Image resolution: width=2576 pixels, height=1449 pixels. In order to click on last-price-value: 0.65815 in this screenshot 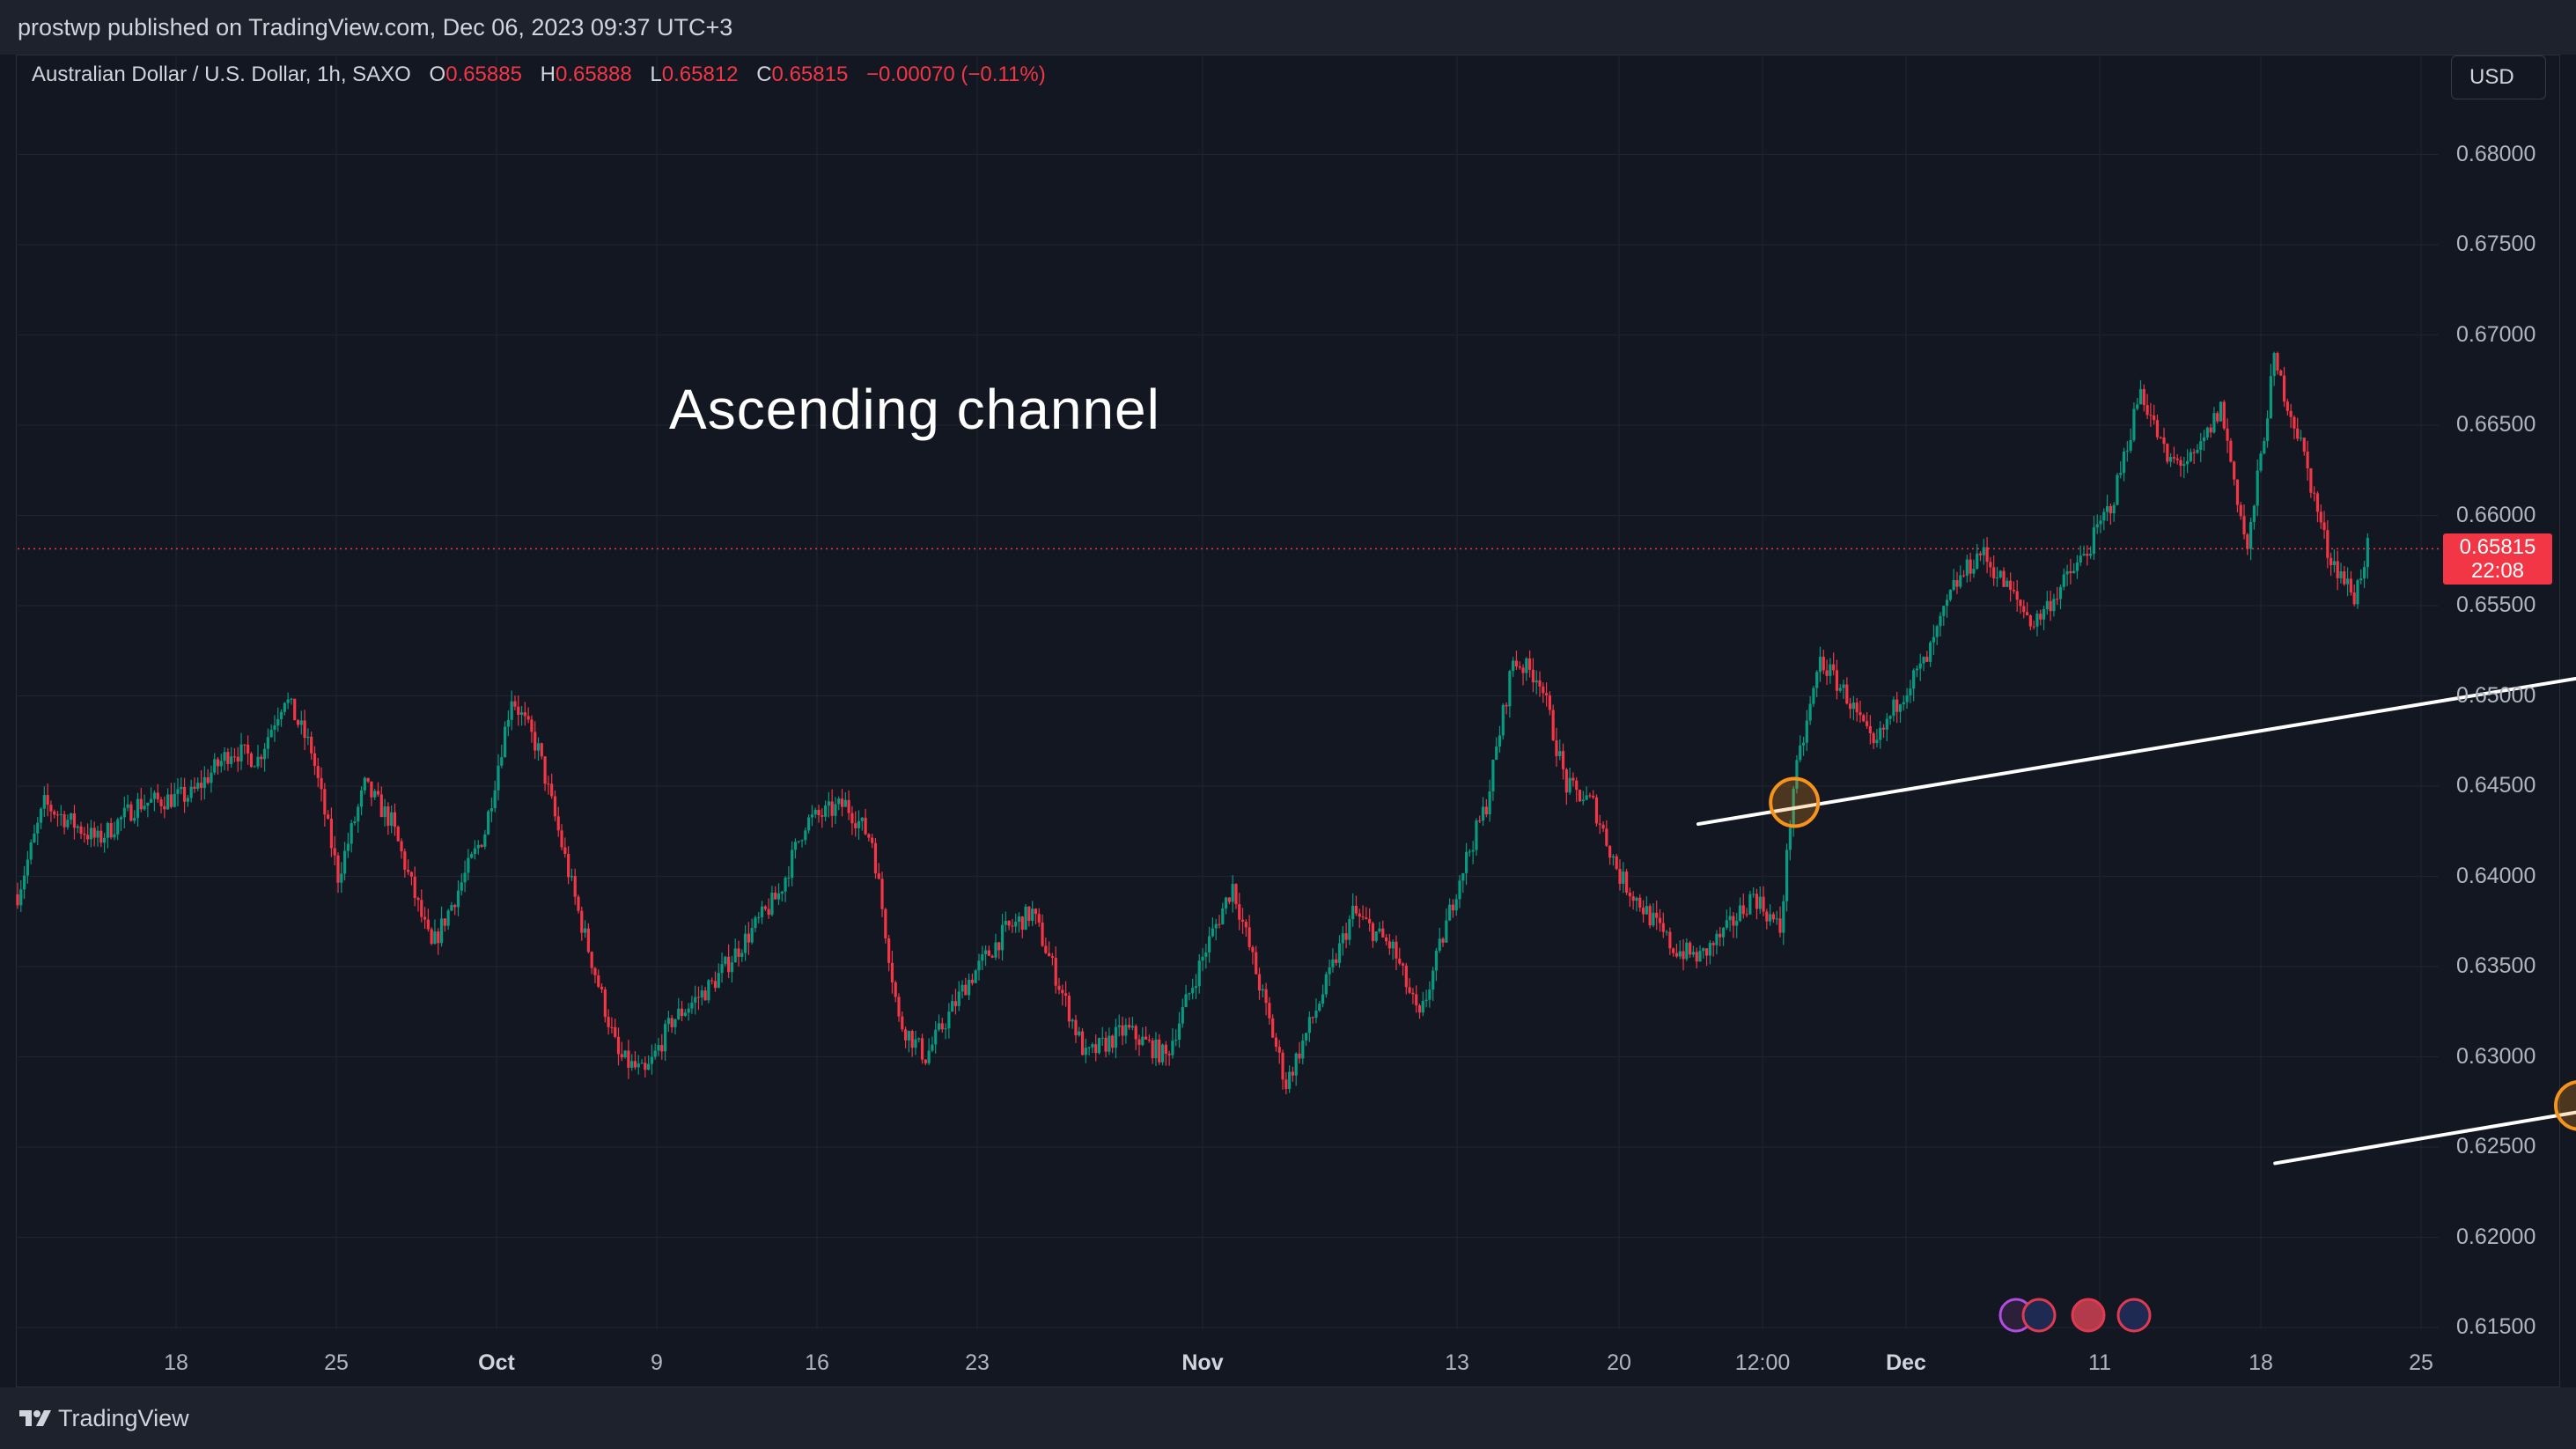, I will do `click(2498, 547)`.